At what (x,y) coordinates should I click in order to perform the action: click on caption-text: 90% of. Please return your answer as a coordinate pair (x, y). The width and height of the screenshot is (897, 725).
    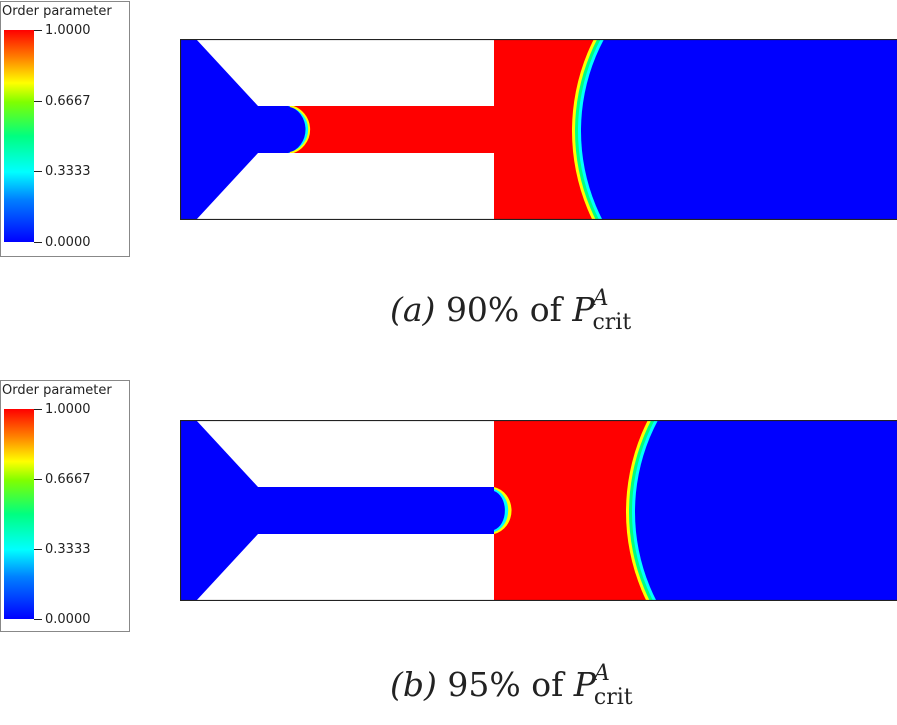
    Looking at the image, I should click on (503, 309).